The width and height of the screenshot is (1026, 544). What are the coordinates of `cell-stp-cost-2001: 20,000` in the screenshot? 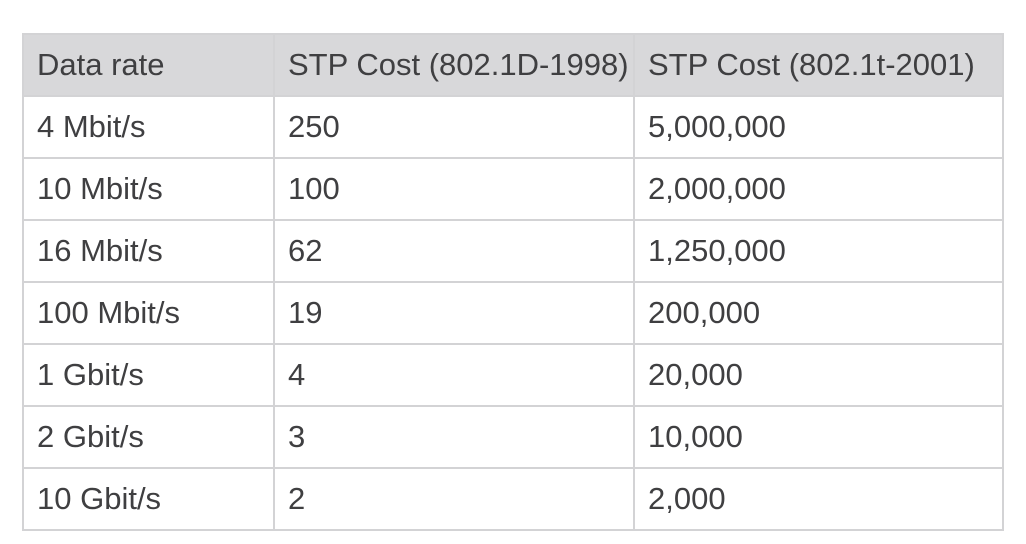 It's located at (818, 375).